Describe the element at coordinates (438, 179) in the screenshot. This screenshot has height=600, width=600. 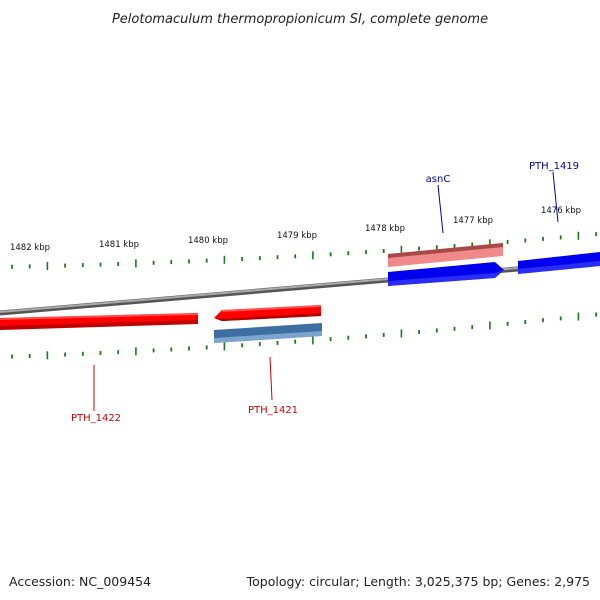
I see `gene-label-asnC: asnC` at that location.